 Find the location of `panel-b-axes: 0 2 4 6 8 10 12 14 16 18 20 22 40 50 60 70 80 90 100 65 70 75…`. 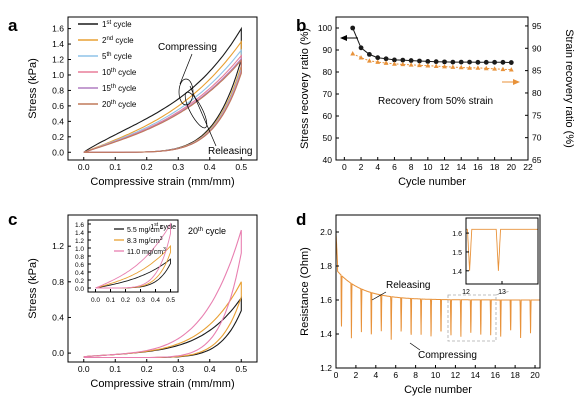

panel-b-axes: 0 2 4 6 8 10 12 14 16 18 20 22 40 50 60 70 80 90 100 65 70 75… is located at coordinates (430, 94).